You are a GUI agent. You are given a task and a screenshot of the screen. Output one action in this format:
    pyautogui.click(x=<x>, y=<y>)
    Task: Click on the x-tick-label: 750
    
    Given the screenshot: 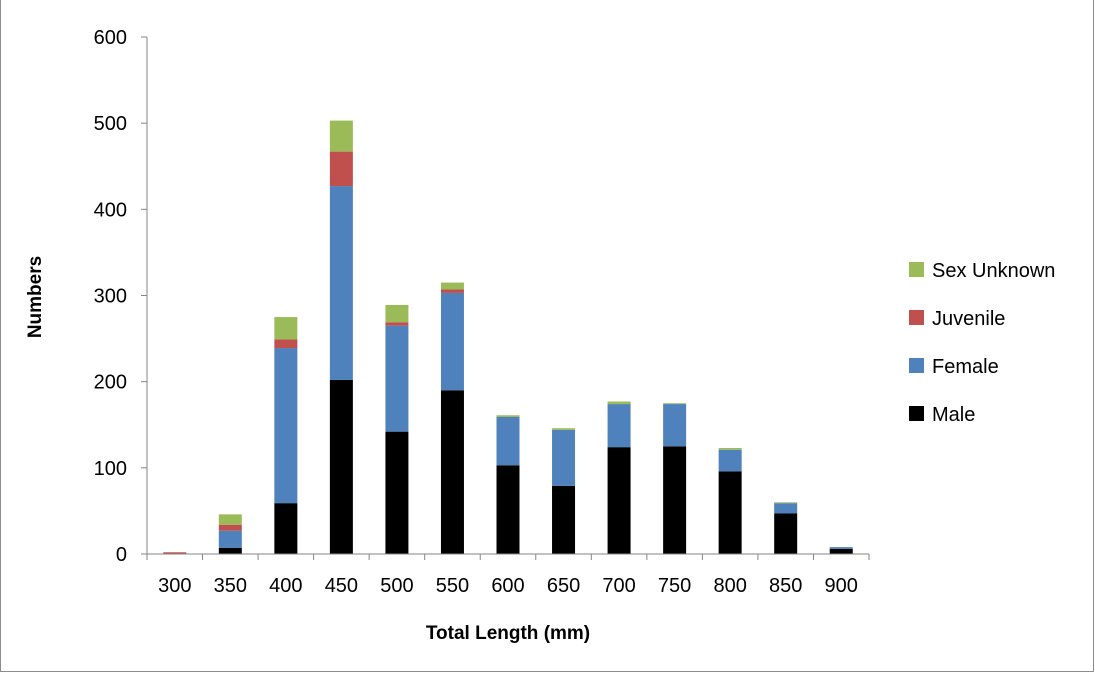 What is the action you would take?
    pyautogui.click(x=674, y=586)
    